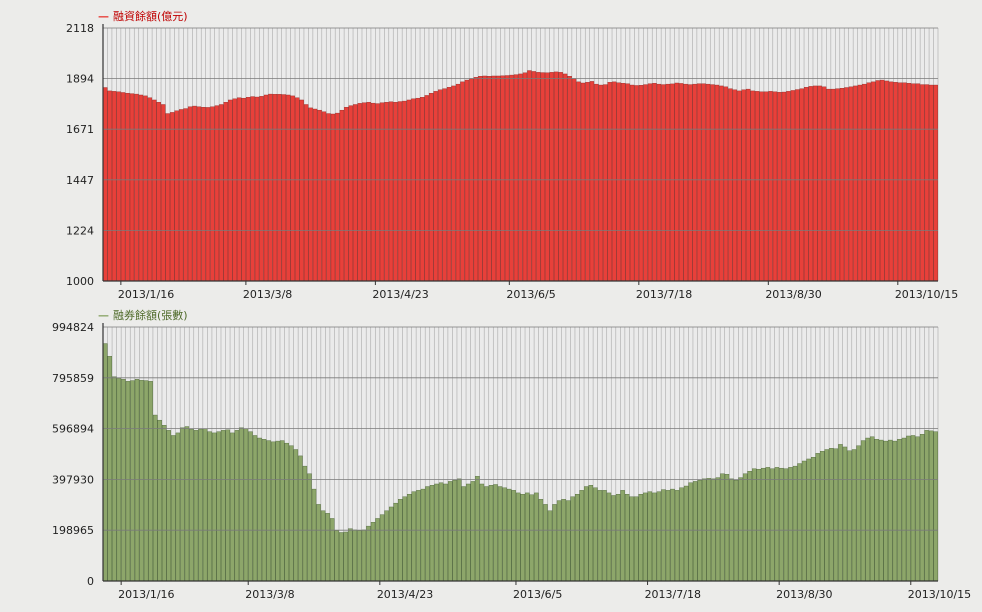 This screenshot has height=612, width=982. What do you see at coordinates (90, 581) in the screenshot?
I see `y-tick-label: 0` at bounding box center [90, 581].